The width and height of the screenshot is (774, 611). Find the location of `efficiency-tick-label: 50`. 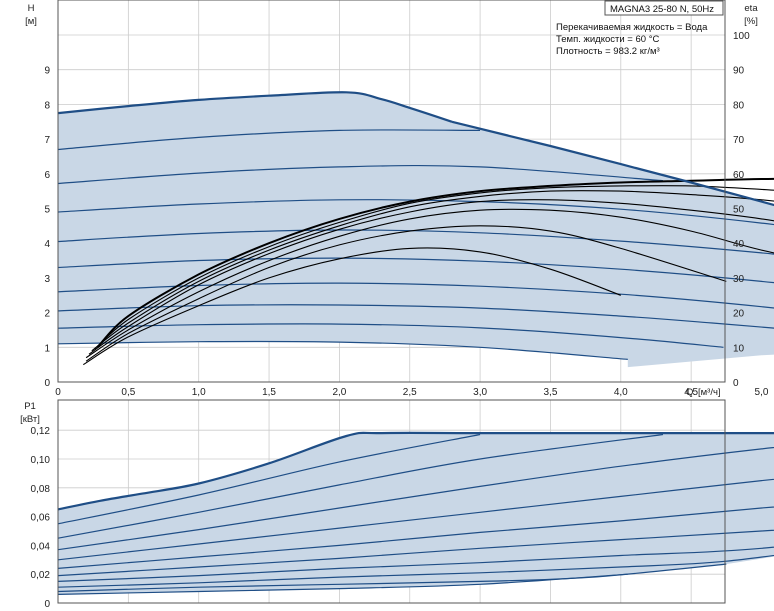

efficiency-tick-label: 50 is located at coordinates (739, 210).